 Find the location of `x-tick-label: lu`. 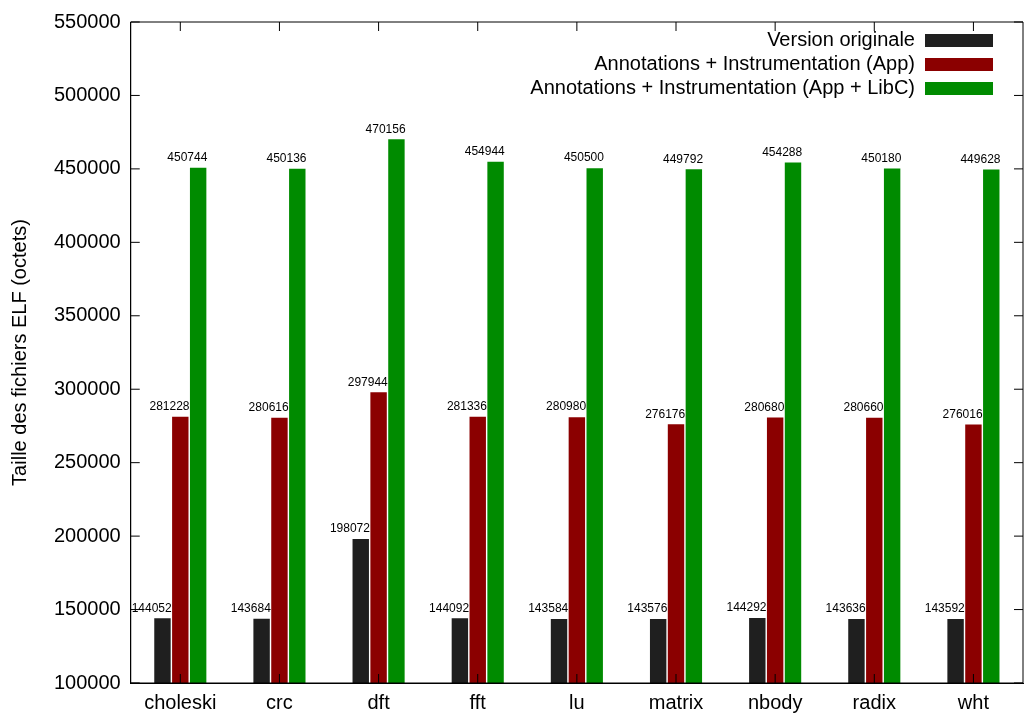

x-tick-label: lu is located at coordinates (577, 701).